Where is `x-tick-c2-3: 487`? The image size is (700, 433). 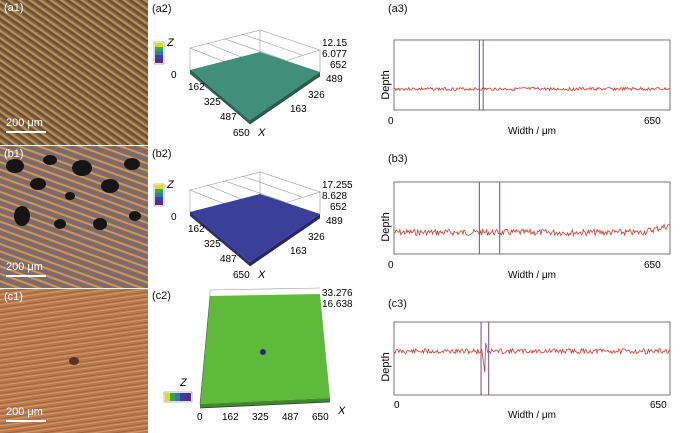
x-tick-c2-3: 487 is located at coordinates (290, 417).